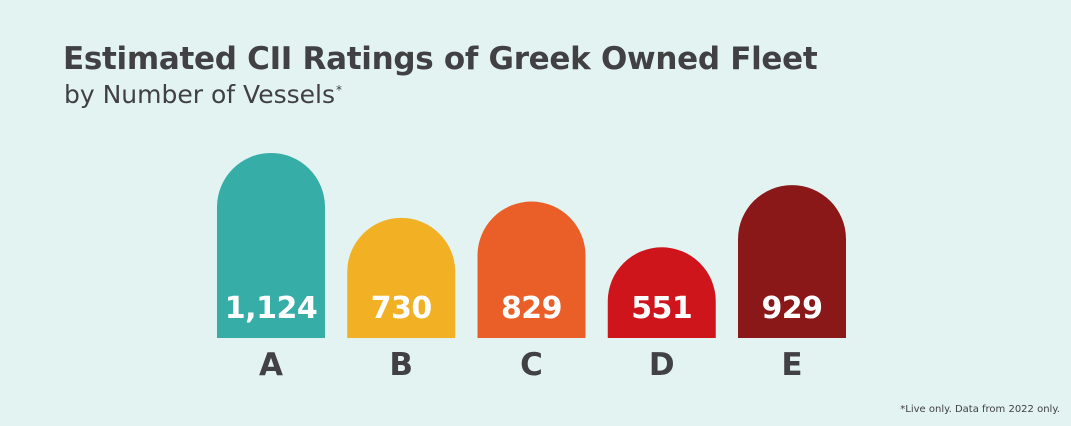 This screenshot has height=426, width=1071. I want to click on bar-e, so click(792, 261).